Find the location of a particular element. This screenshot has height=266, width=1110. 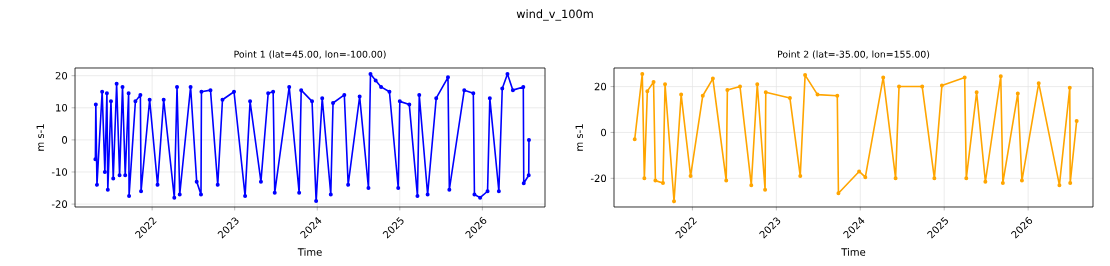

y-tick-label: 10 is located at coordinates (62, 108).